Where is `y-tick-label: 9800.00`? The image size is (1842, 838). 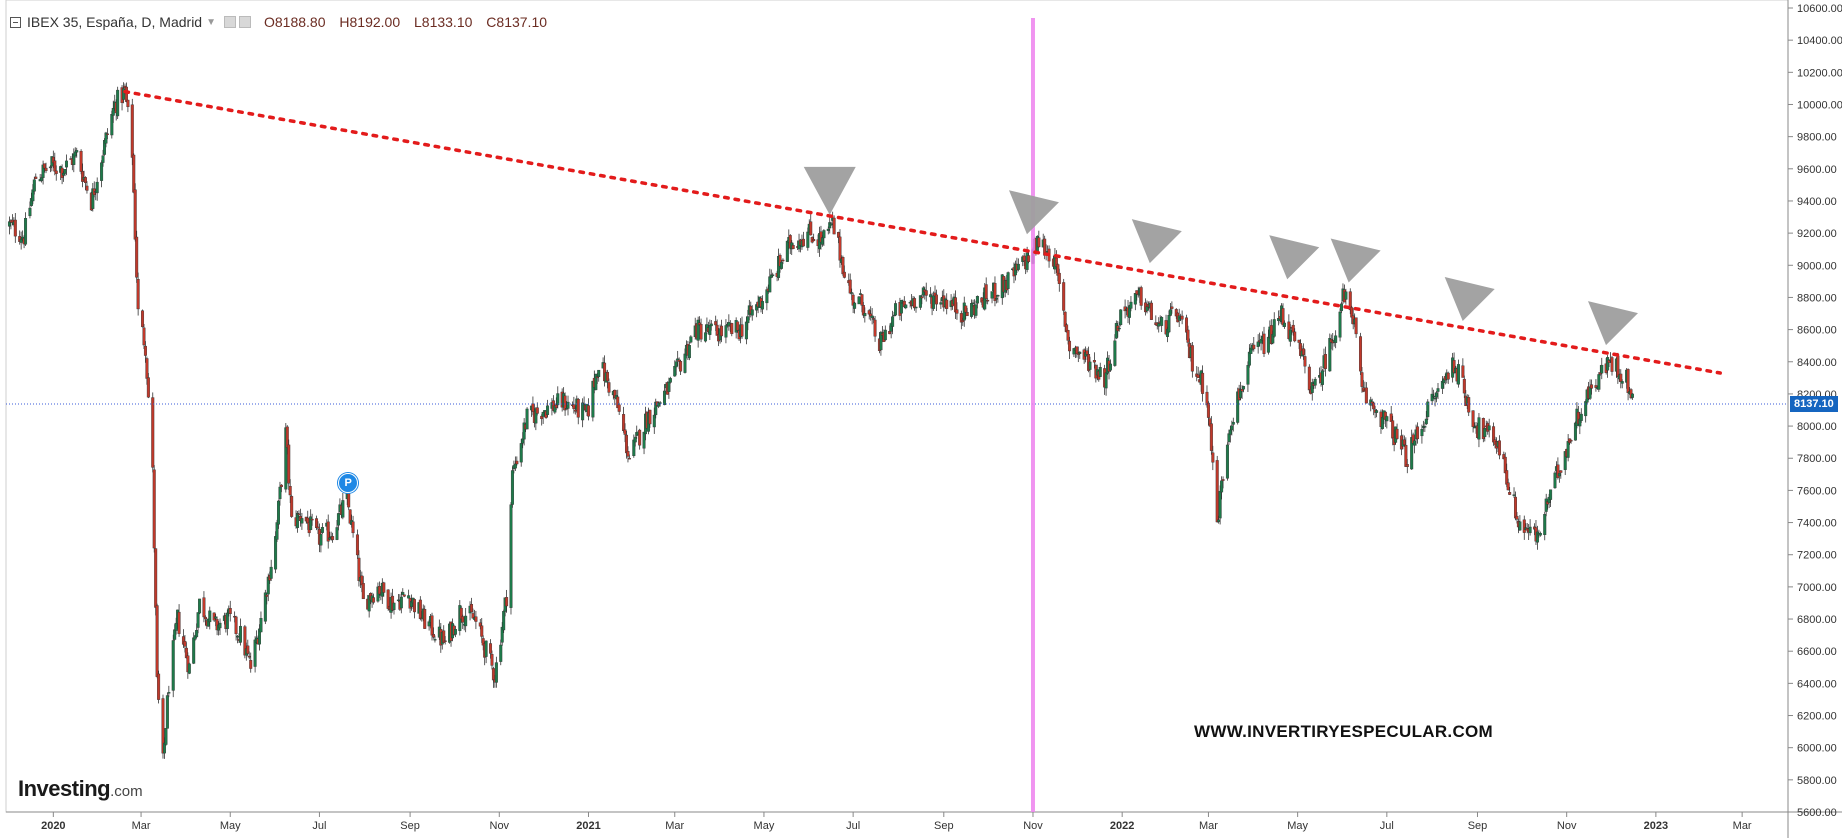 y-tick-label: 9800.00 is located at coordinates (1817, 138).